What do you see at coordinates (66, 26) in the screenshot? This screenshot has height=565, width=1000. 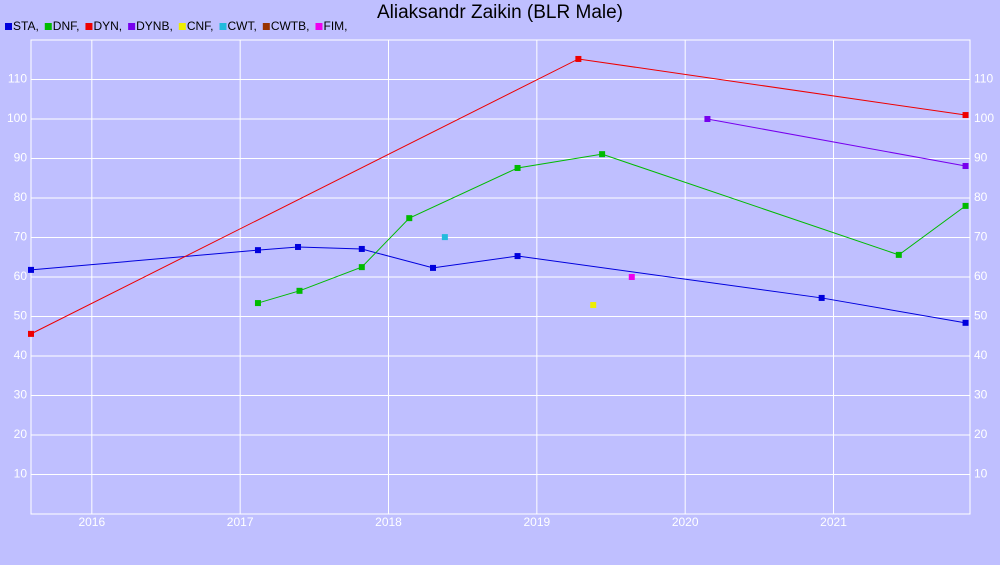 I see `legend-label: DNF,` at bounding box center [66, 26].